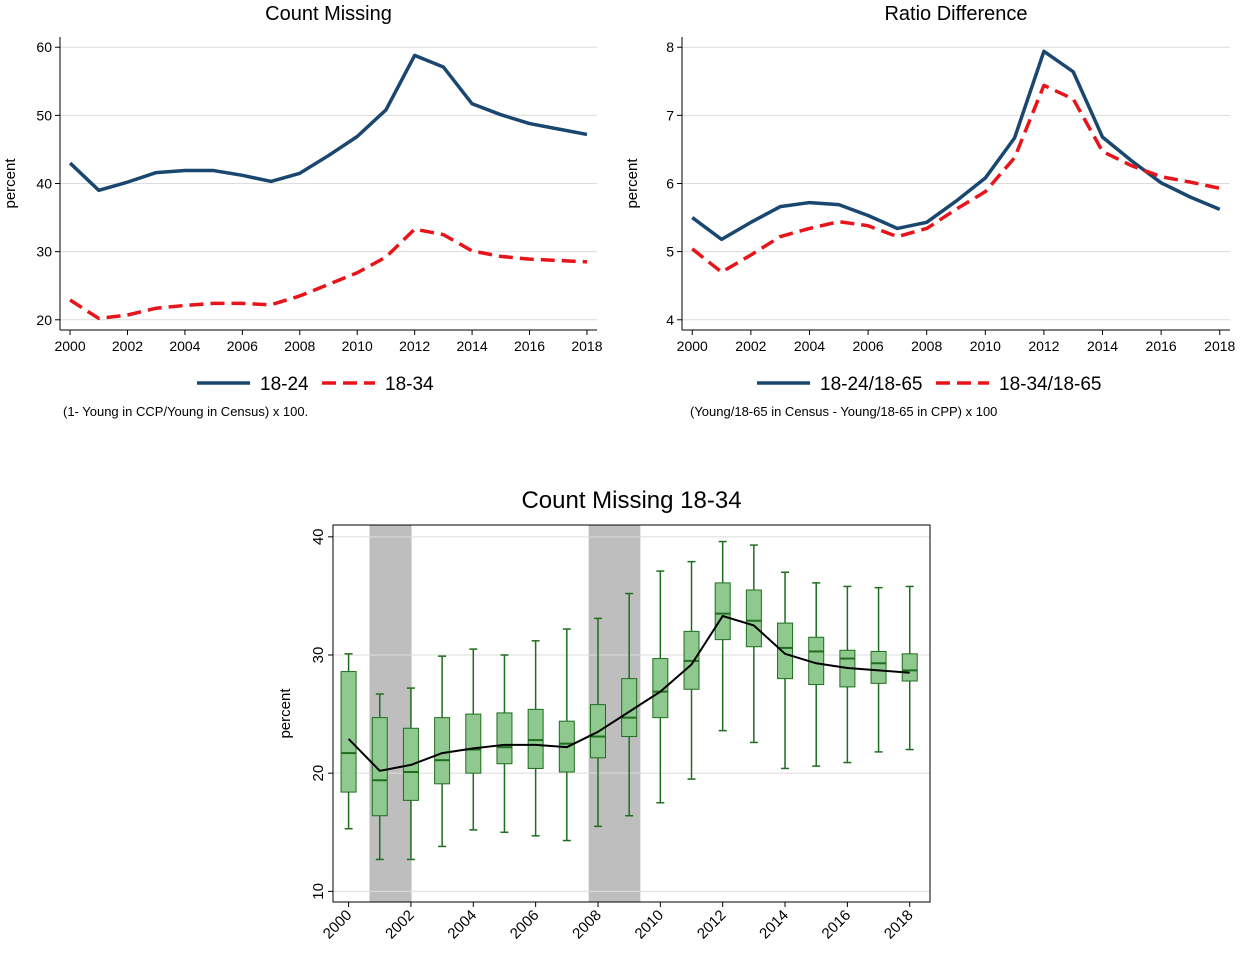  Describe the element at coordinates (871, 384) in the screenshot. I see `legend-label: 18-24/18-65` at that location.